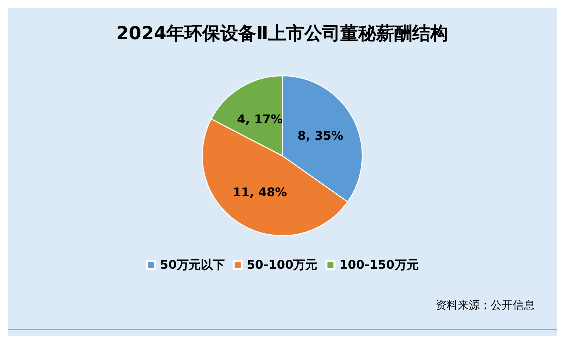  I want to click on text: 资料来源：公开信息, so click(485, 305).